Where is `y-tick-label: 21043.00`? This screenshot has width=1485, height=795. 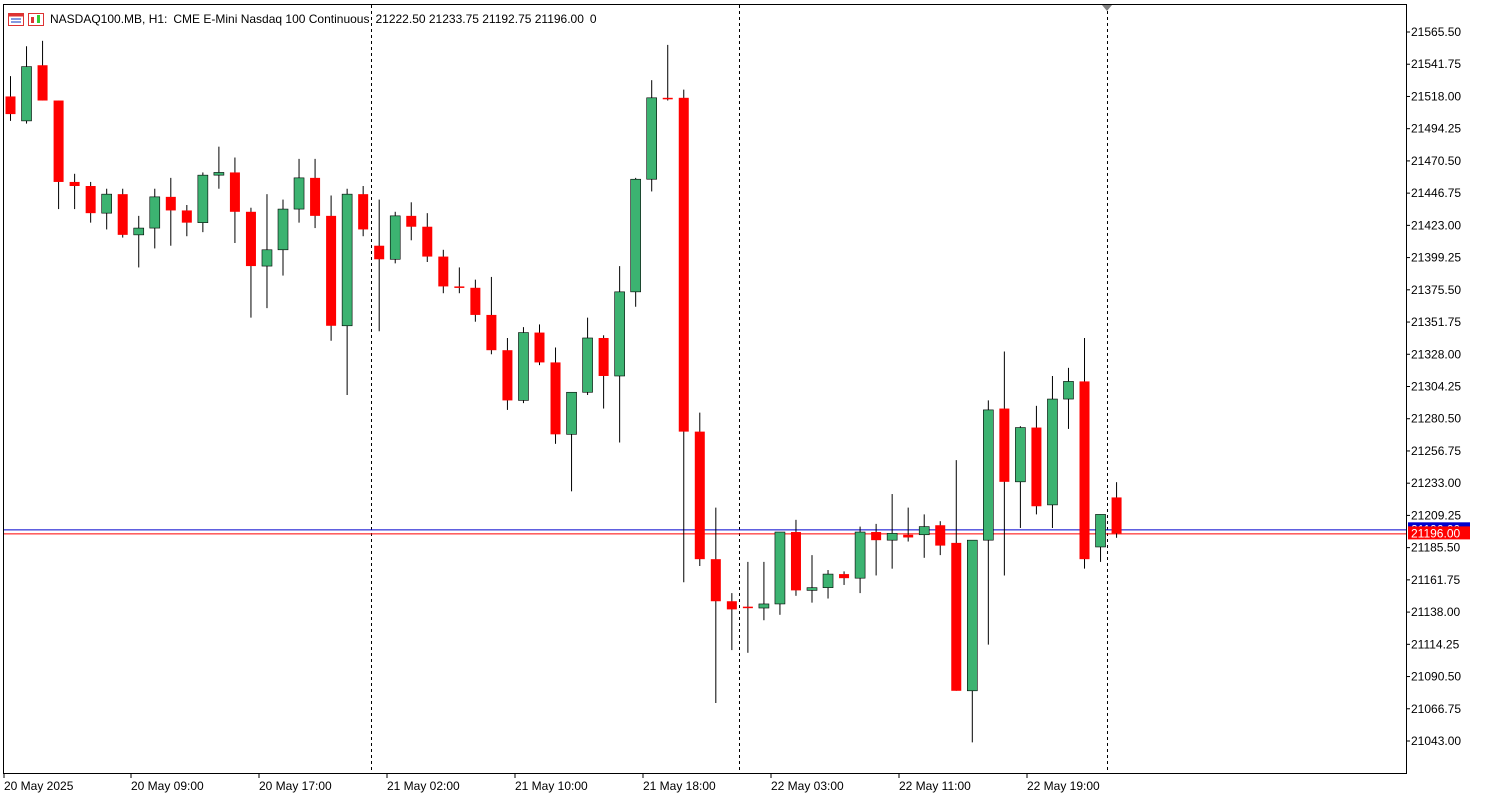 y-tick-label: 21043.00 is located at coordinates (1436, 741).